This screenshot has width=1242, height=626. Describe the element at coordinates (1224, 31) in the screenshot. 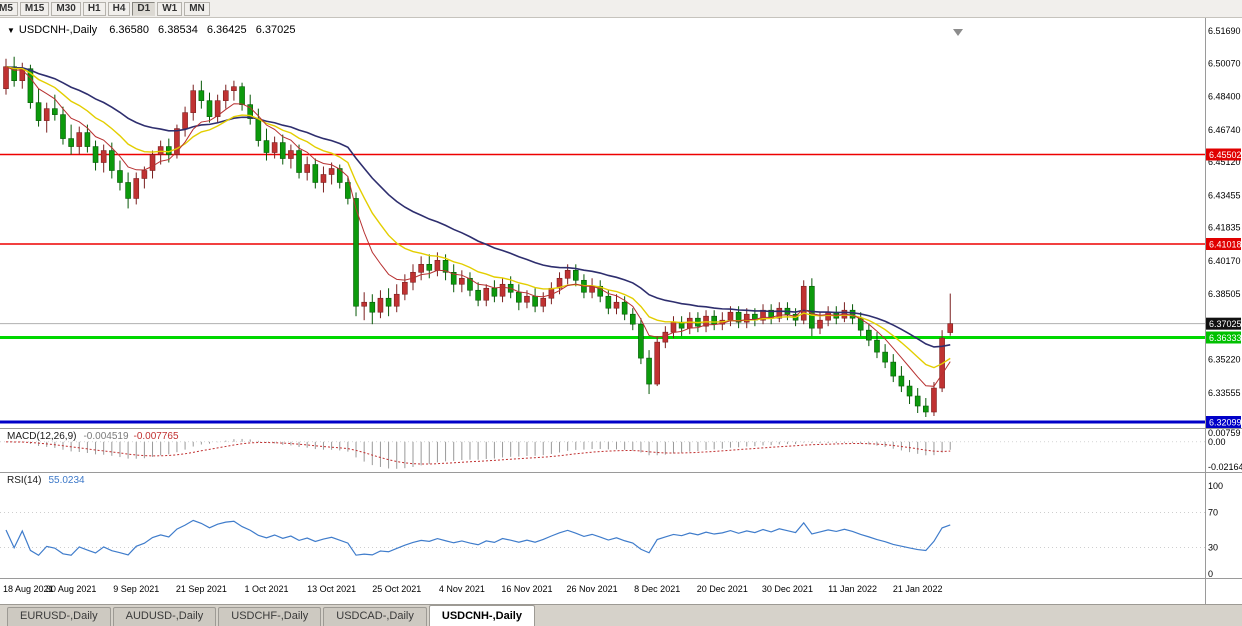

I see `svg-text: 6.51690` at that location.